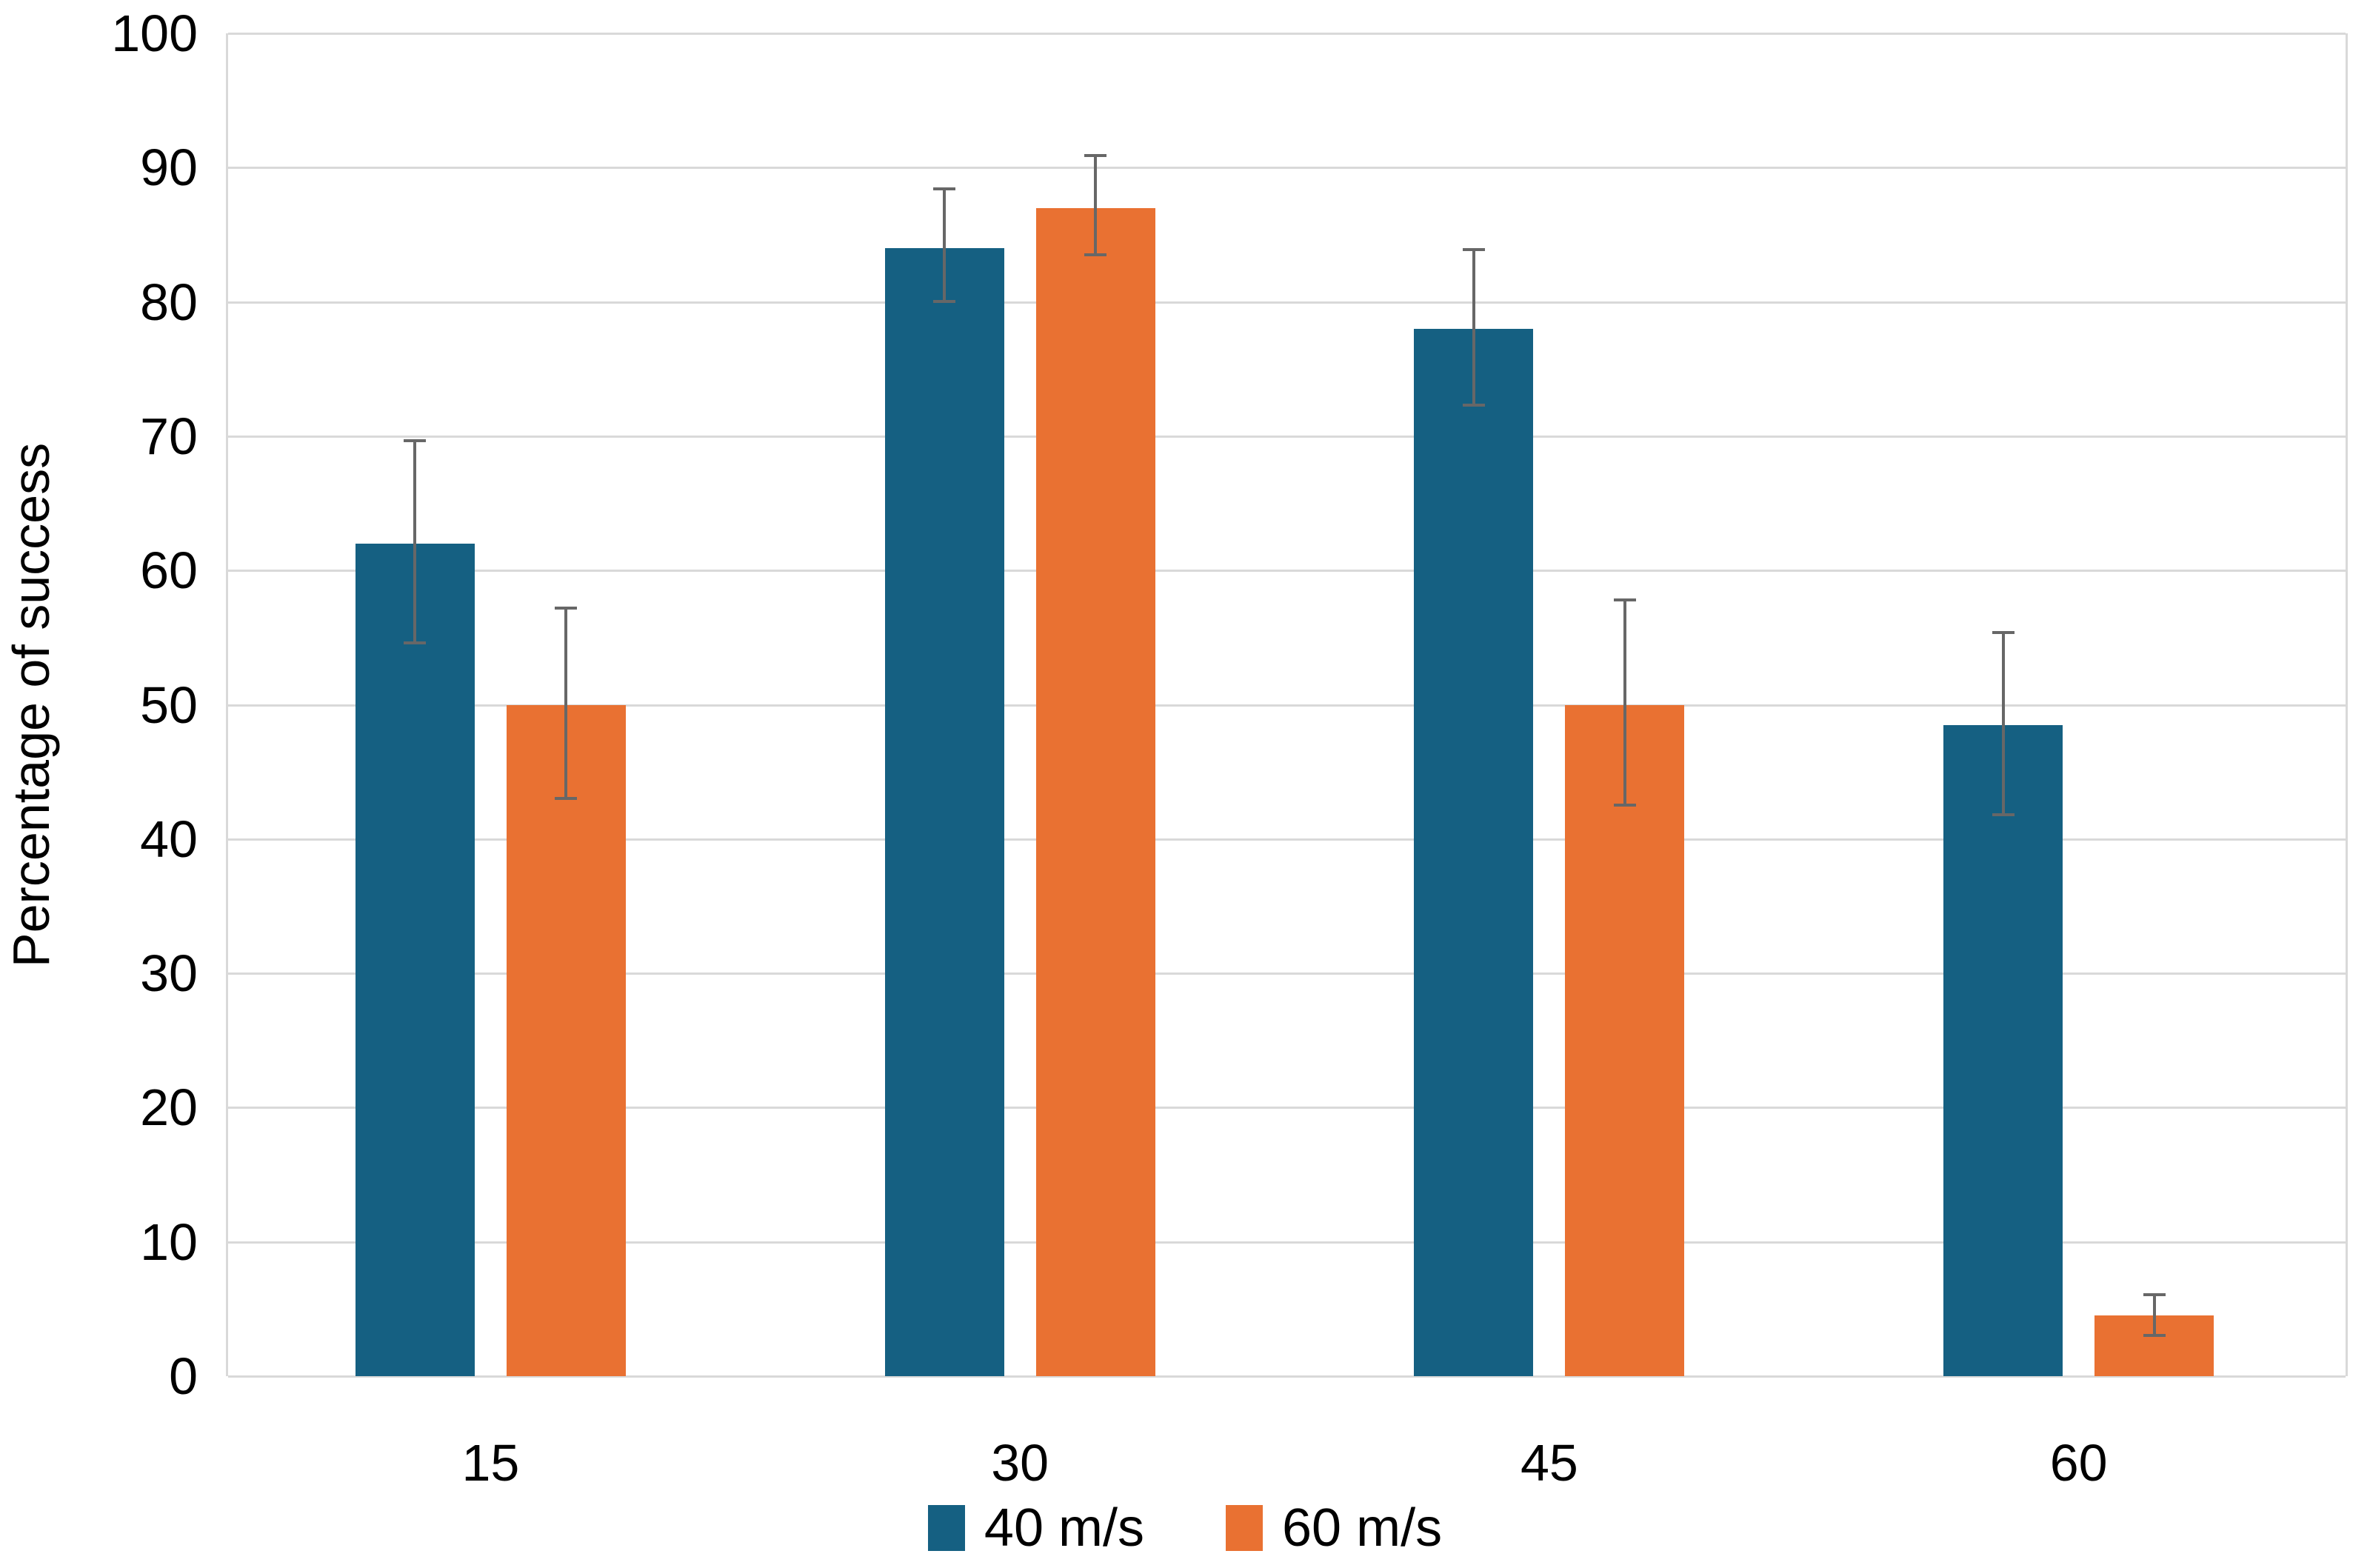 The height and width of the screenshot is (1568, 2370). I want to click on x-tick-label: 30, so click(1020, 1463).